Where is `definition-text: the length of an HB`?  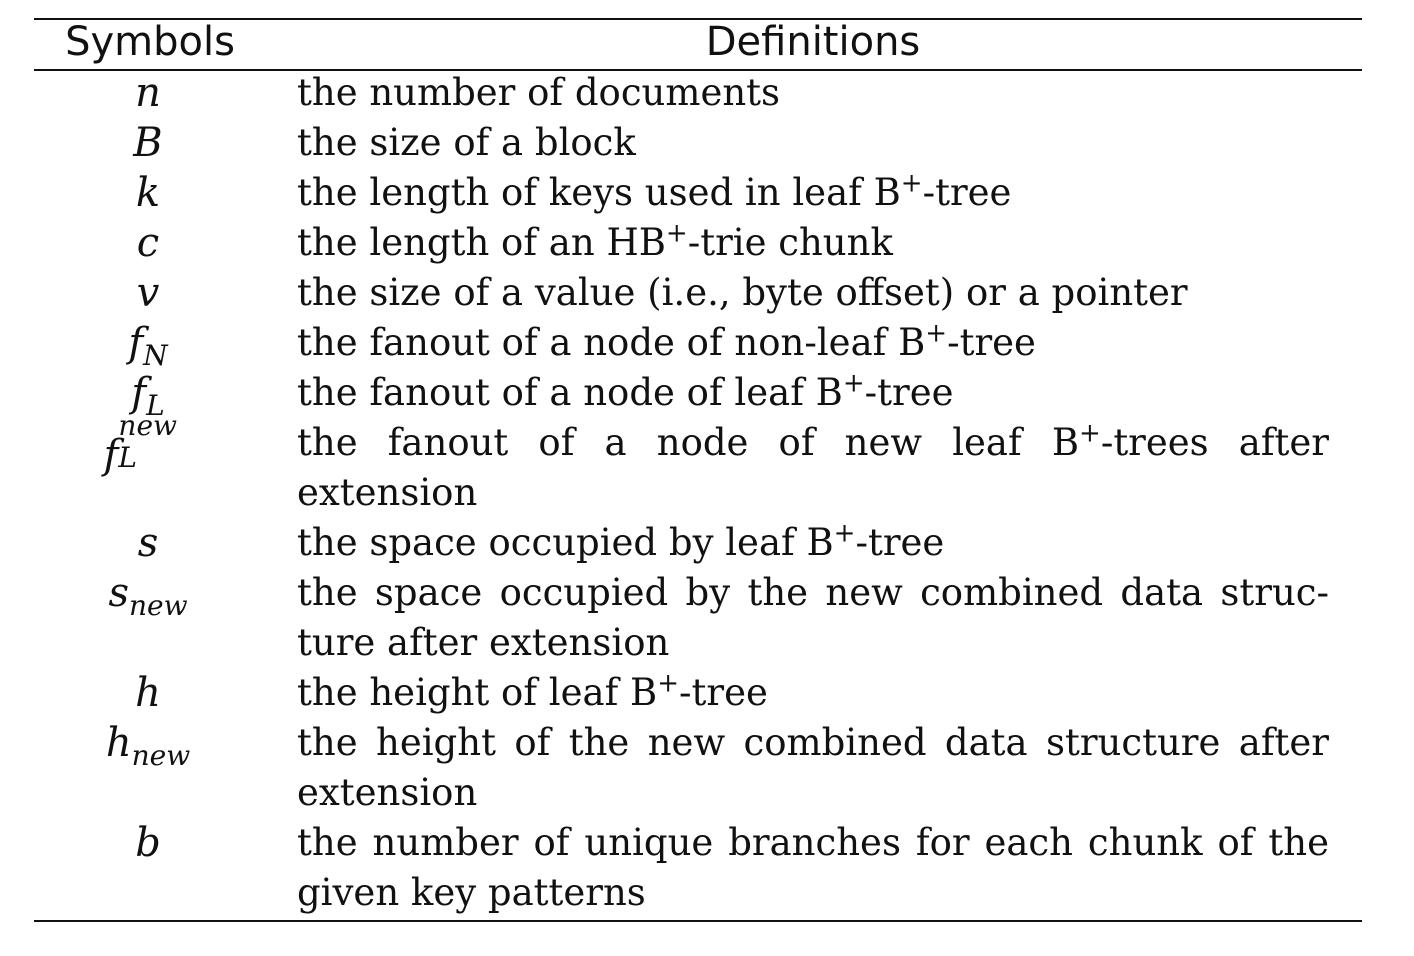 definition-text: the length of an HB is located at coordinates (481, 242).